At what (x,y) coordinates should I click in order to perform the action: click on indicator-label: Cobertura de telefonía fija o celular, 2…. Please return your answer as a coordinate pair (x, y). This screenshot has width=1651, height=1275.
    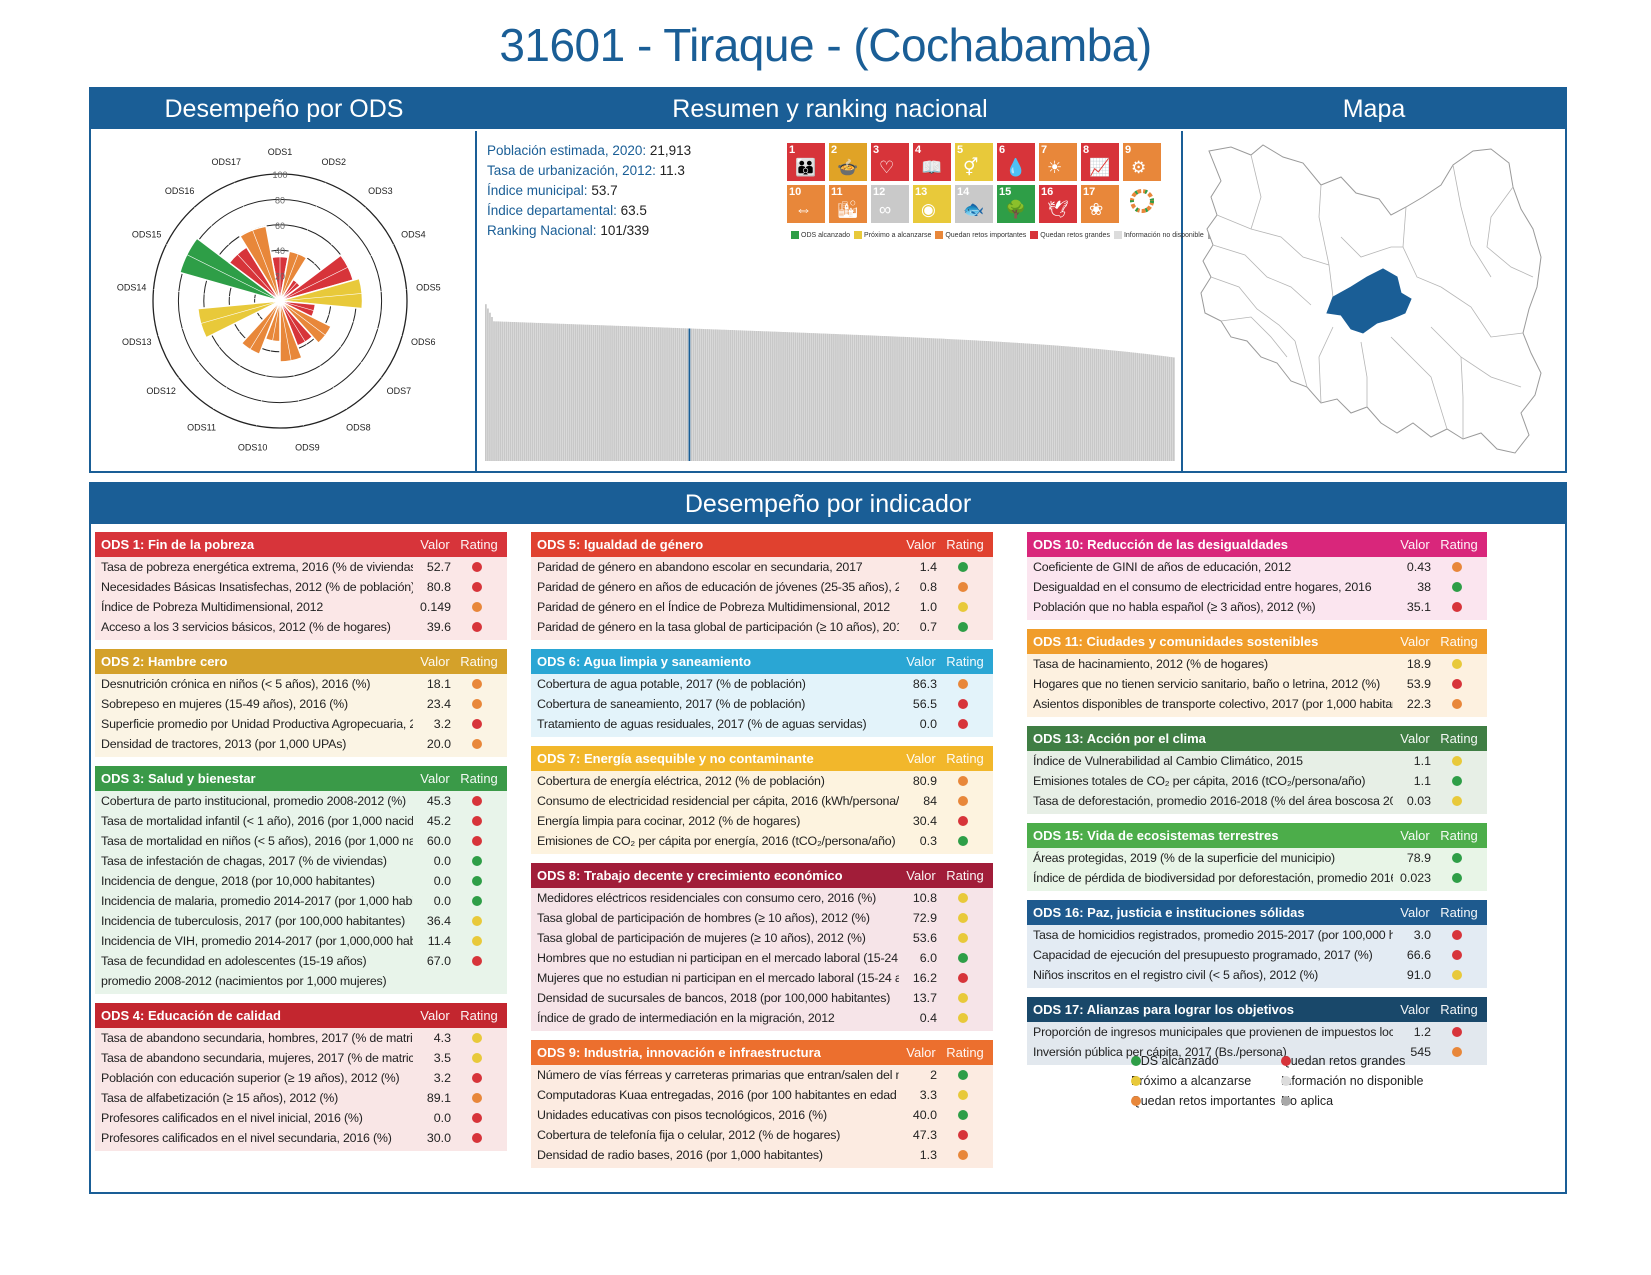
    Looking at the image, I should click on (689, 1135).